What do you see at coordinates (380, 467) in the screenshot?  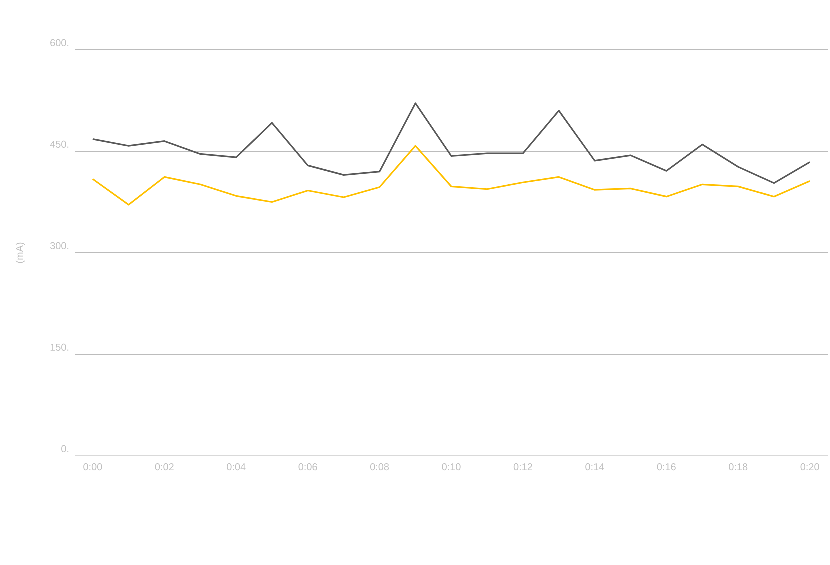 I see `x-tick-label: 0:08` at bounding box center [380, 467].